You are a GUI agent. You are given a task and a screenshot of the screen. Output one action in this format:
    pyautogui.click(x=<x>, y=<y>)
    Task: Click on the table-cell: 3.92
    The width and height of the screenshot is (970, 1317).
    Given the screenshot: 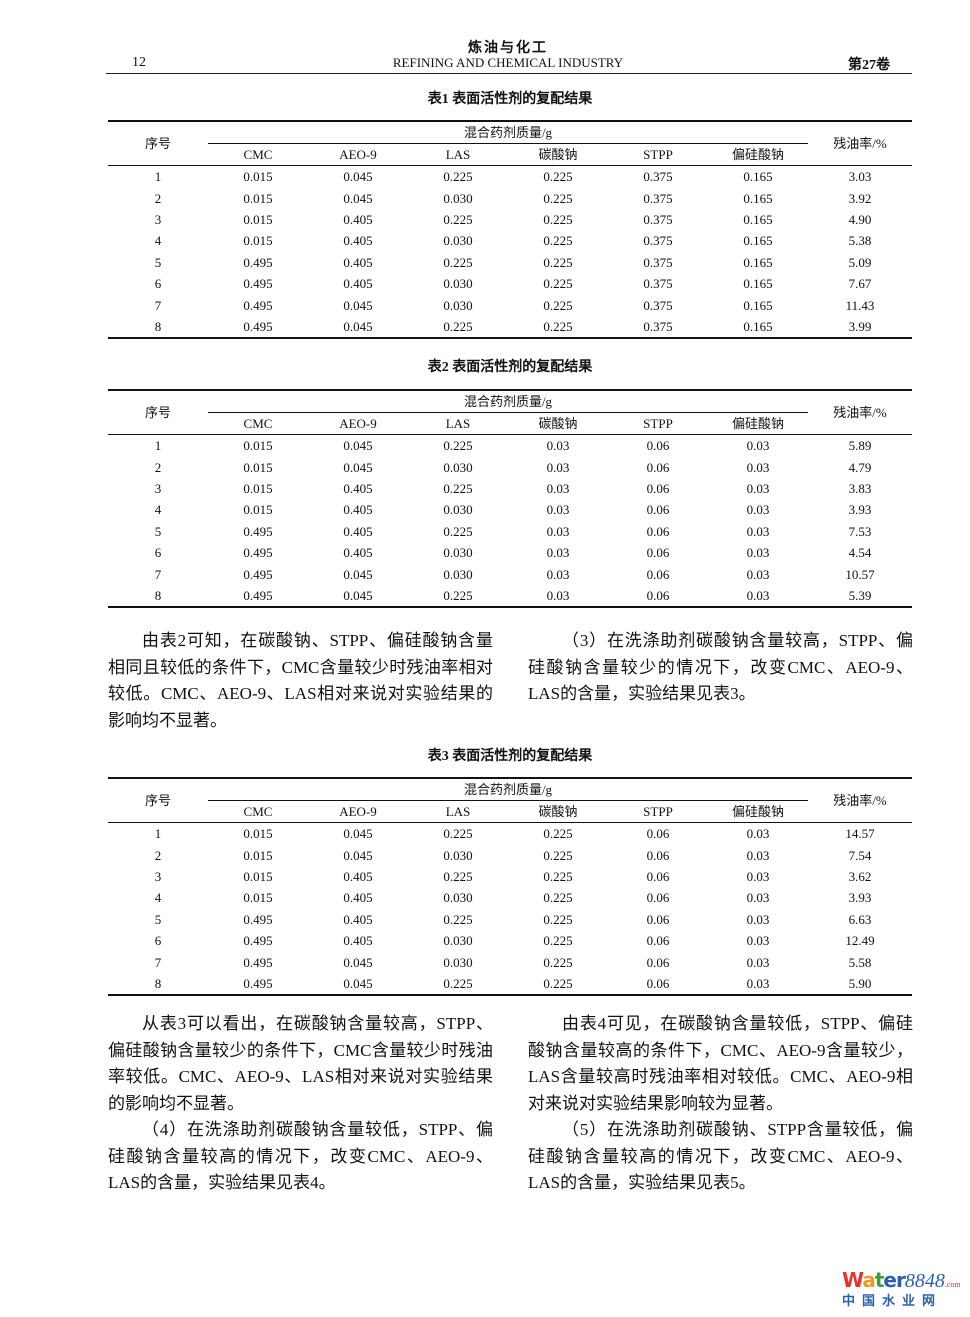 What is the action you would take?
    pyautogui.click(x=860, y=198)
    